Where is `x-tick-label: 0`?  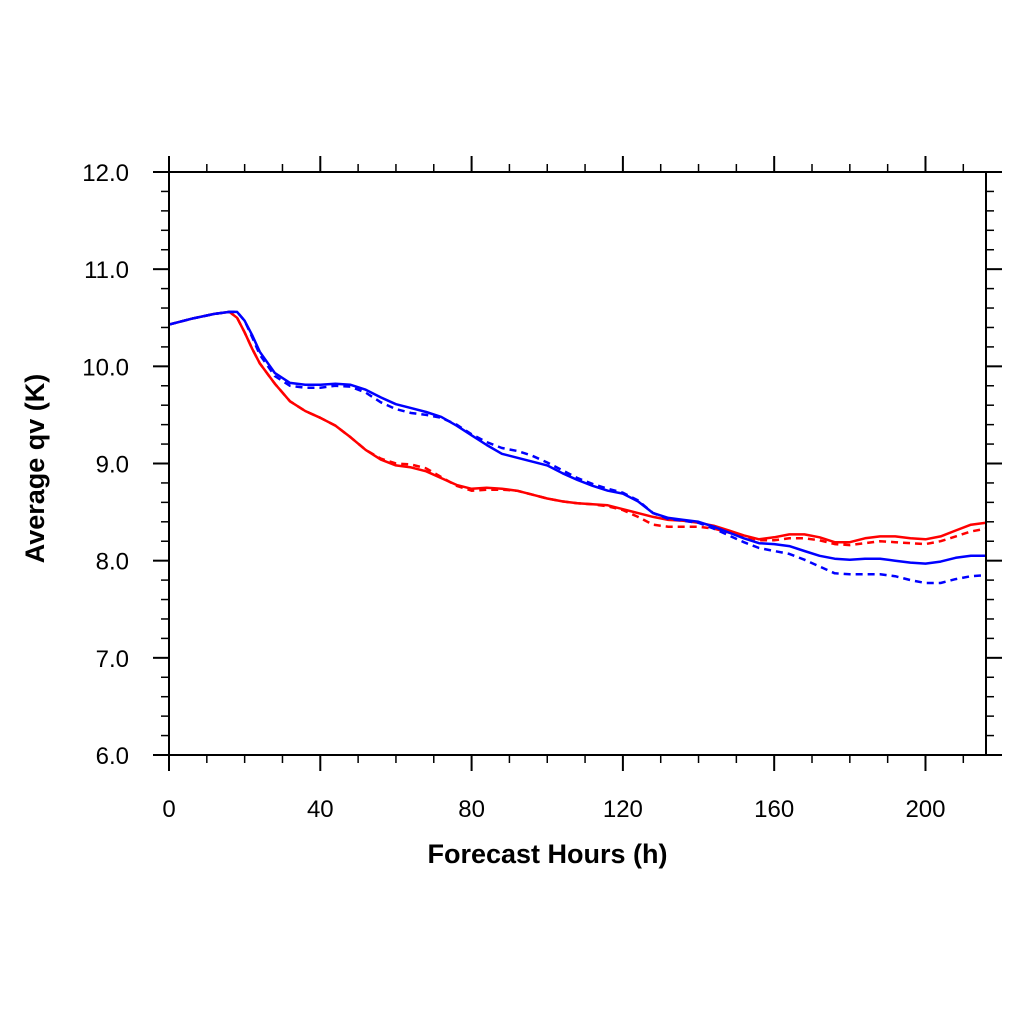
x-tick-label: 0 is located at coordinates (168, 809).